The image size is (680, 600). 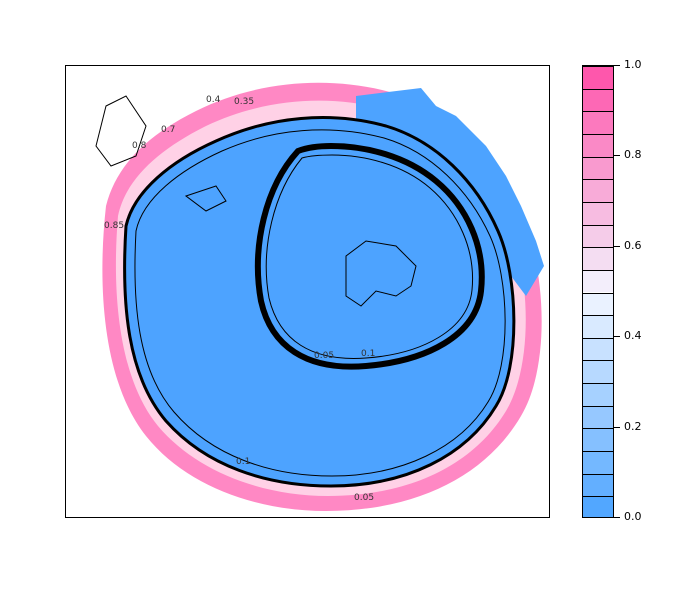 What do you see at coordinates (633, 426) in the screenshot?
I see `colorbar-tick-label: 0.2` at bounding box center [633, 426].